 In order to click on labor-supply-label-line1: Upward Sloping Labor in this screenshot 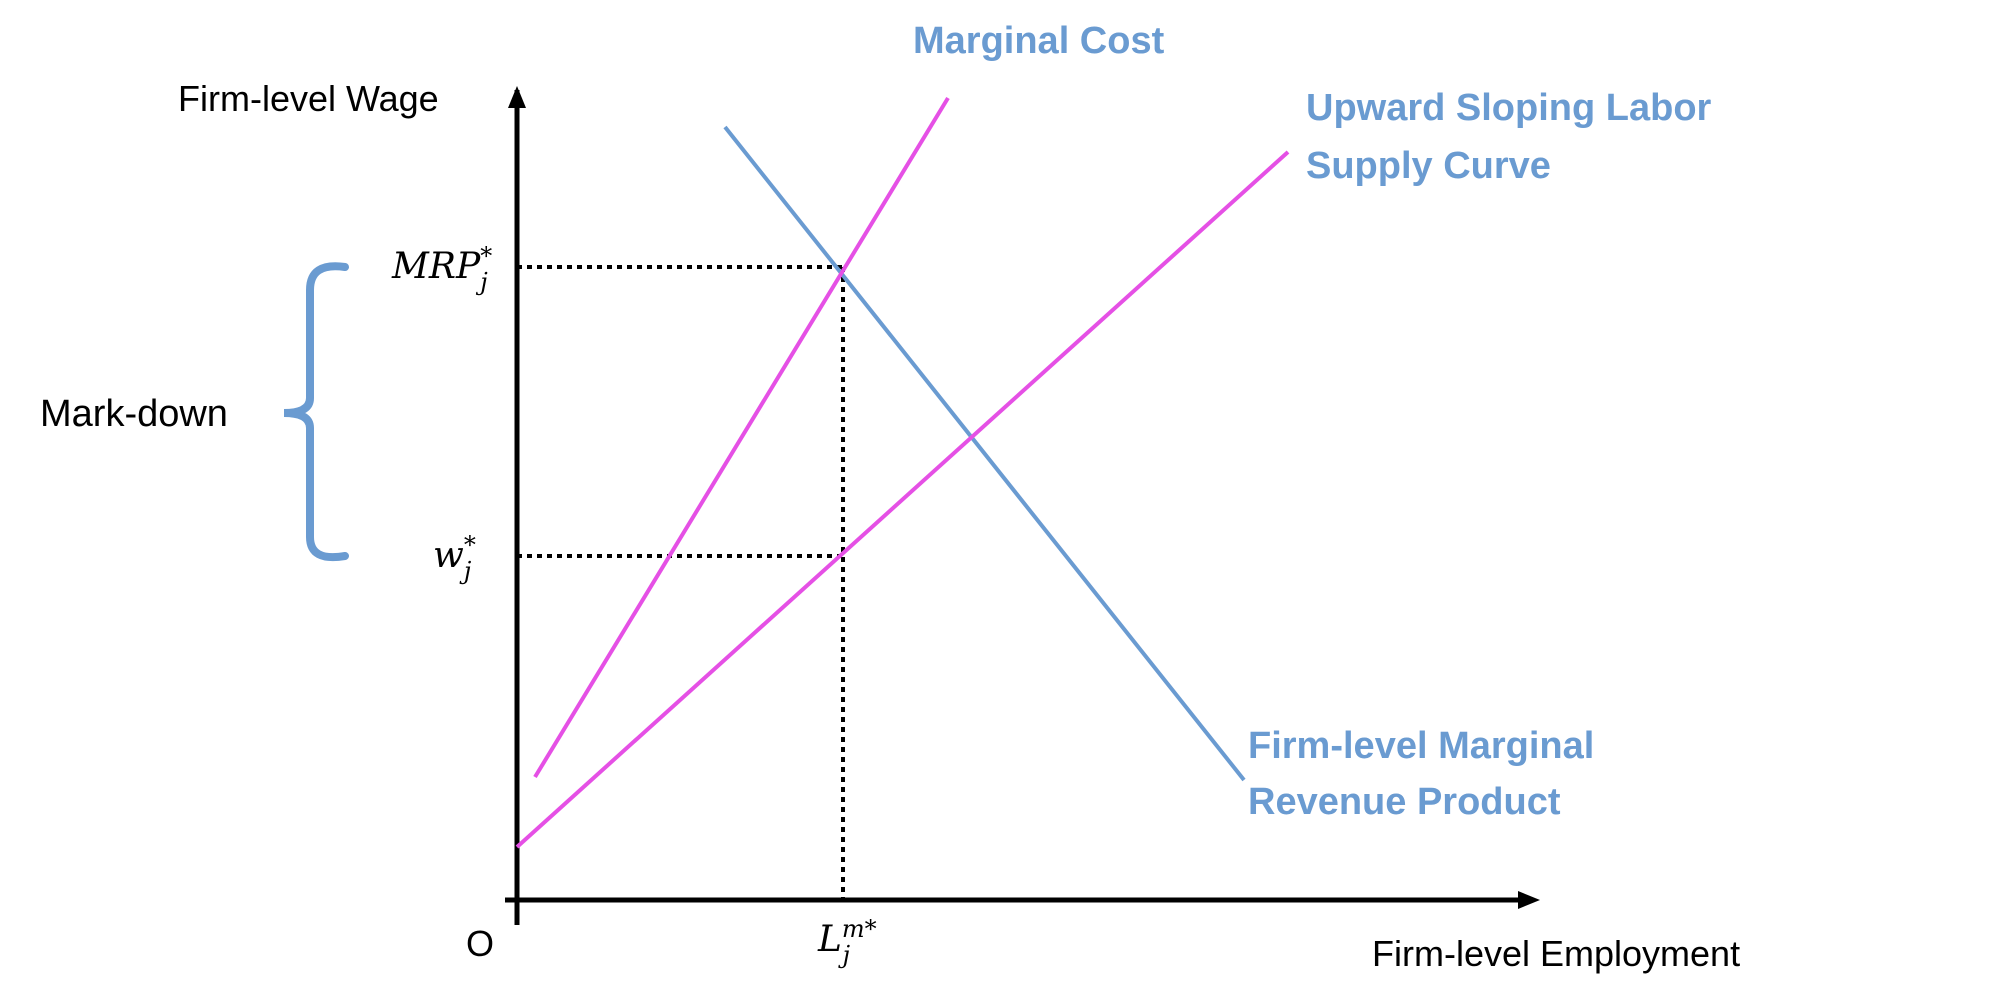, I will do `click(1509, 108)`.